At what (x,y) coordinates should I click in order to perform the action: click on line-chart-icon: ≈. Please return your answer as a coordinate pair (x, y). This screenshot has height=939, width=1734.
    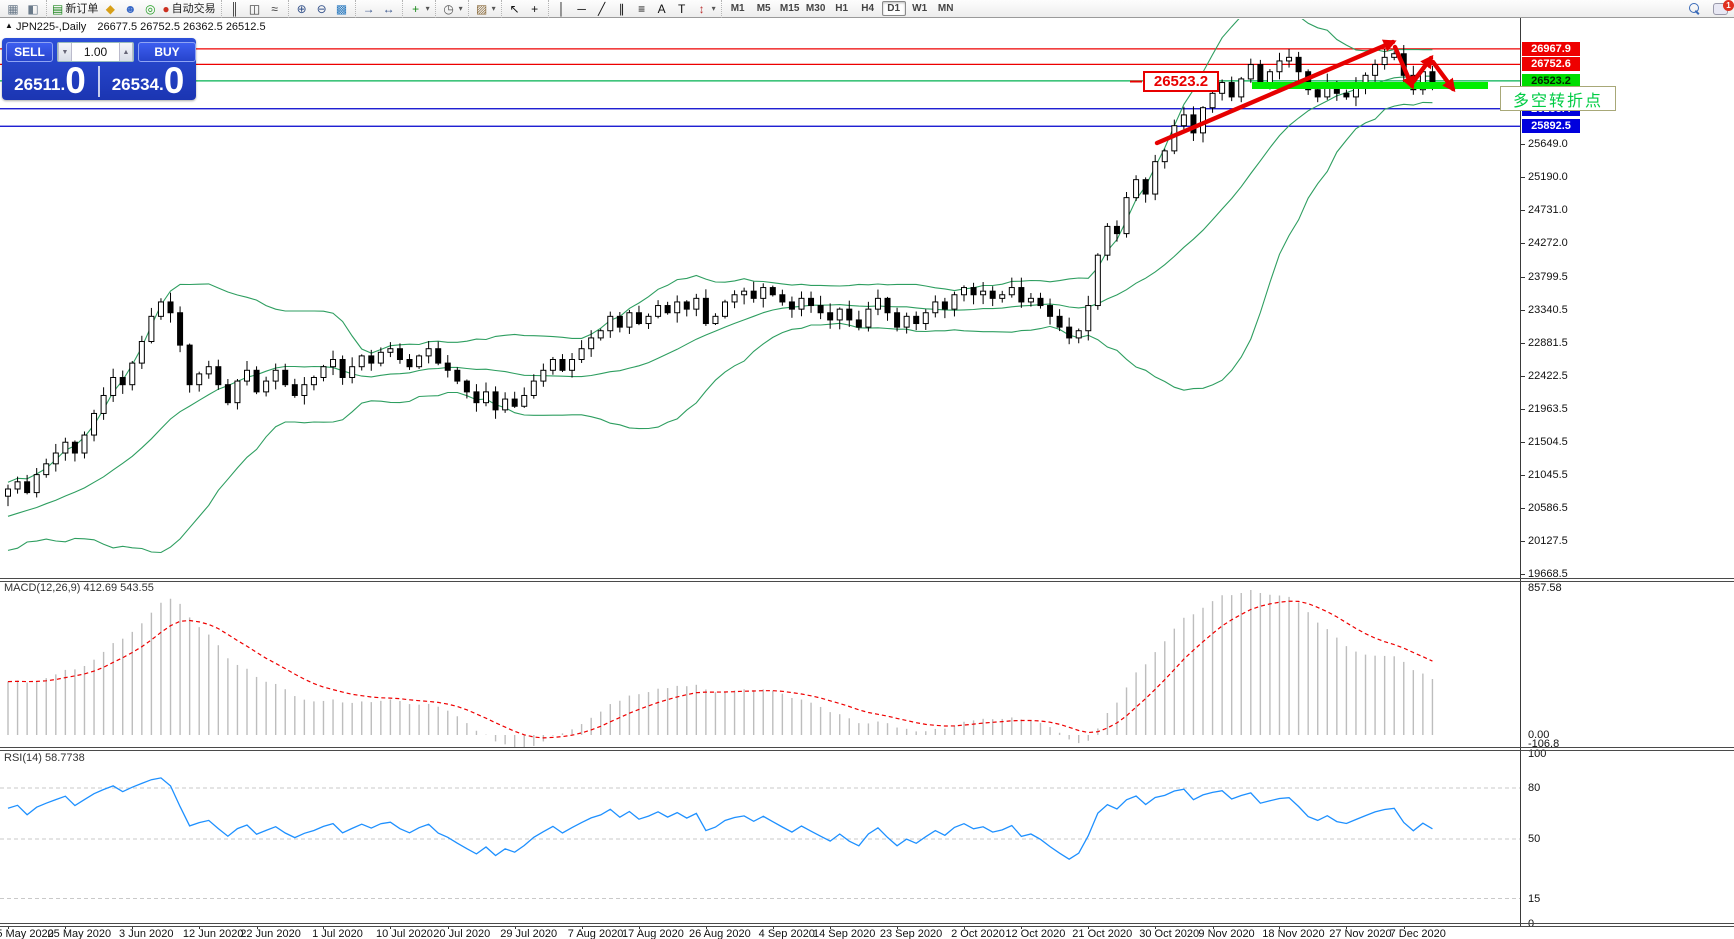
    Looking at the image, I should click on (274, 8).